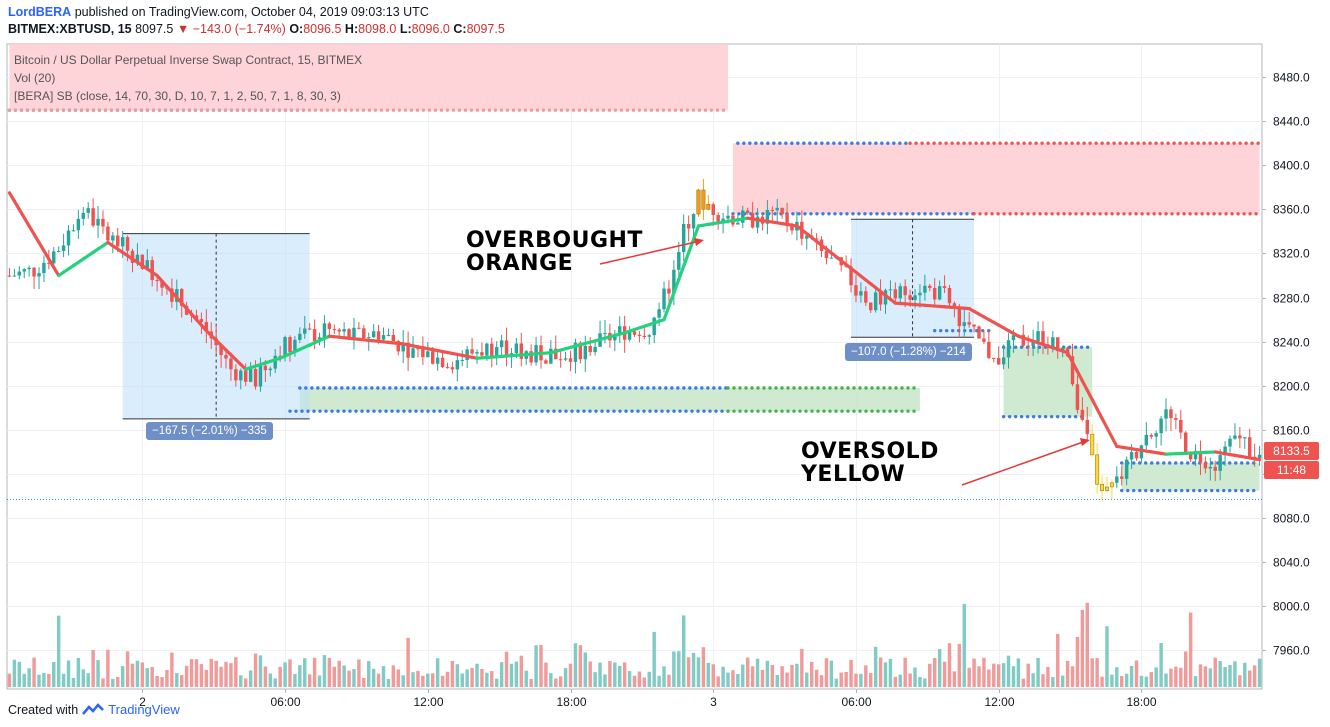 This screenshot has height=727, width=1330. I want to click on volume-legend: Vol (20), so click(35, 78).